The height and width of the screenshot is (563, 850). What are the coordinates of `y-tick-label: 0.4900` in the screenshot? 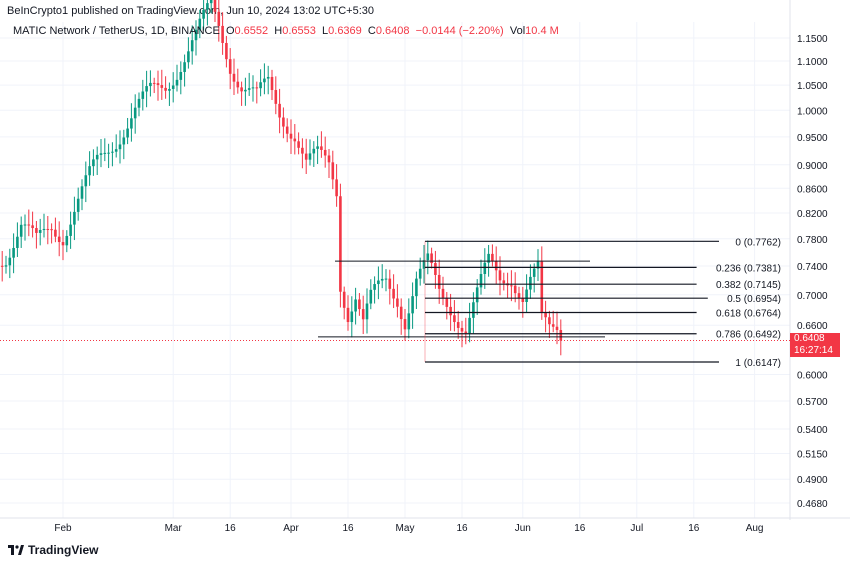 It's located at (812, 480).